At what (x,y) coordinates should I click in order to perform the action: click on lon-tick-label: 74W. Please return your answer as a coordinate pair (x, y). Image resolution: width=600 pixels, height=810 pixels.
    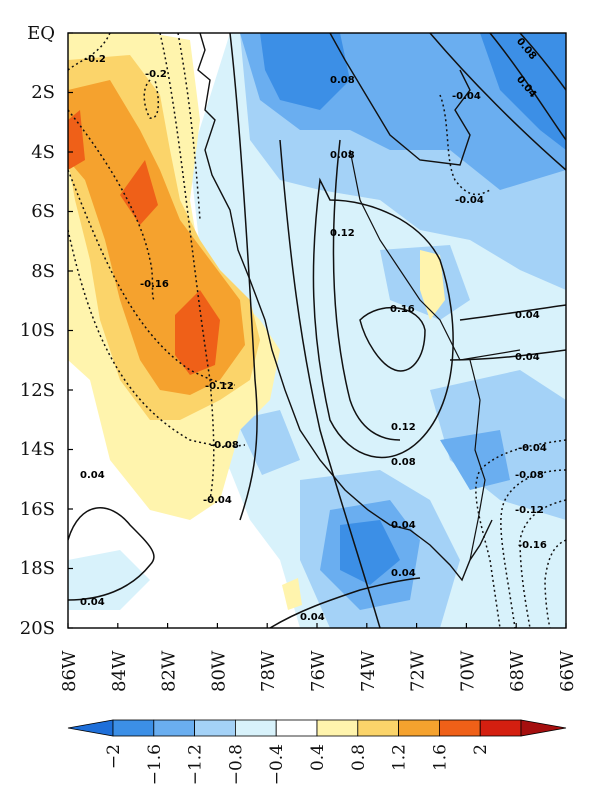
    Looking at the image, I should click on (368, 671).